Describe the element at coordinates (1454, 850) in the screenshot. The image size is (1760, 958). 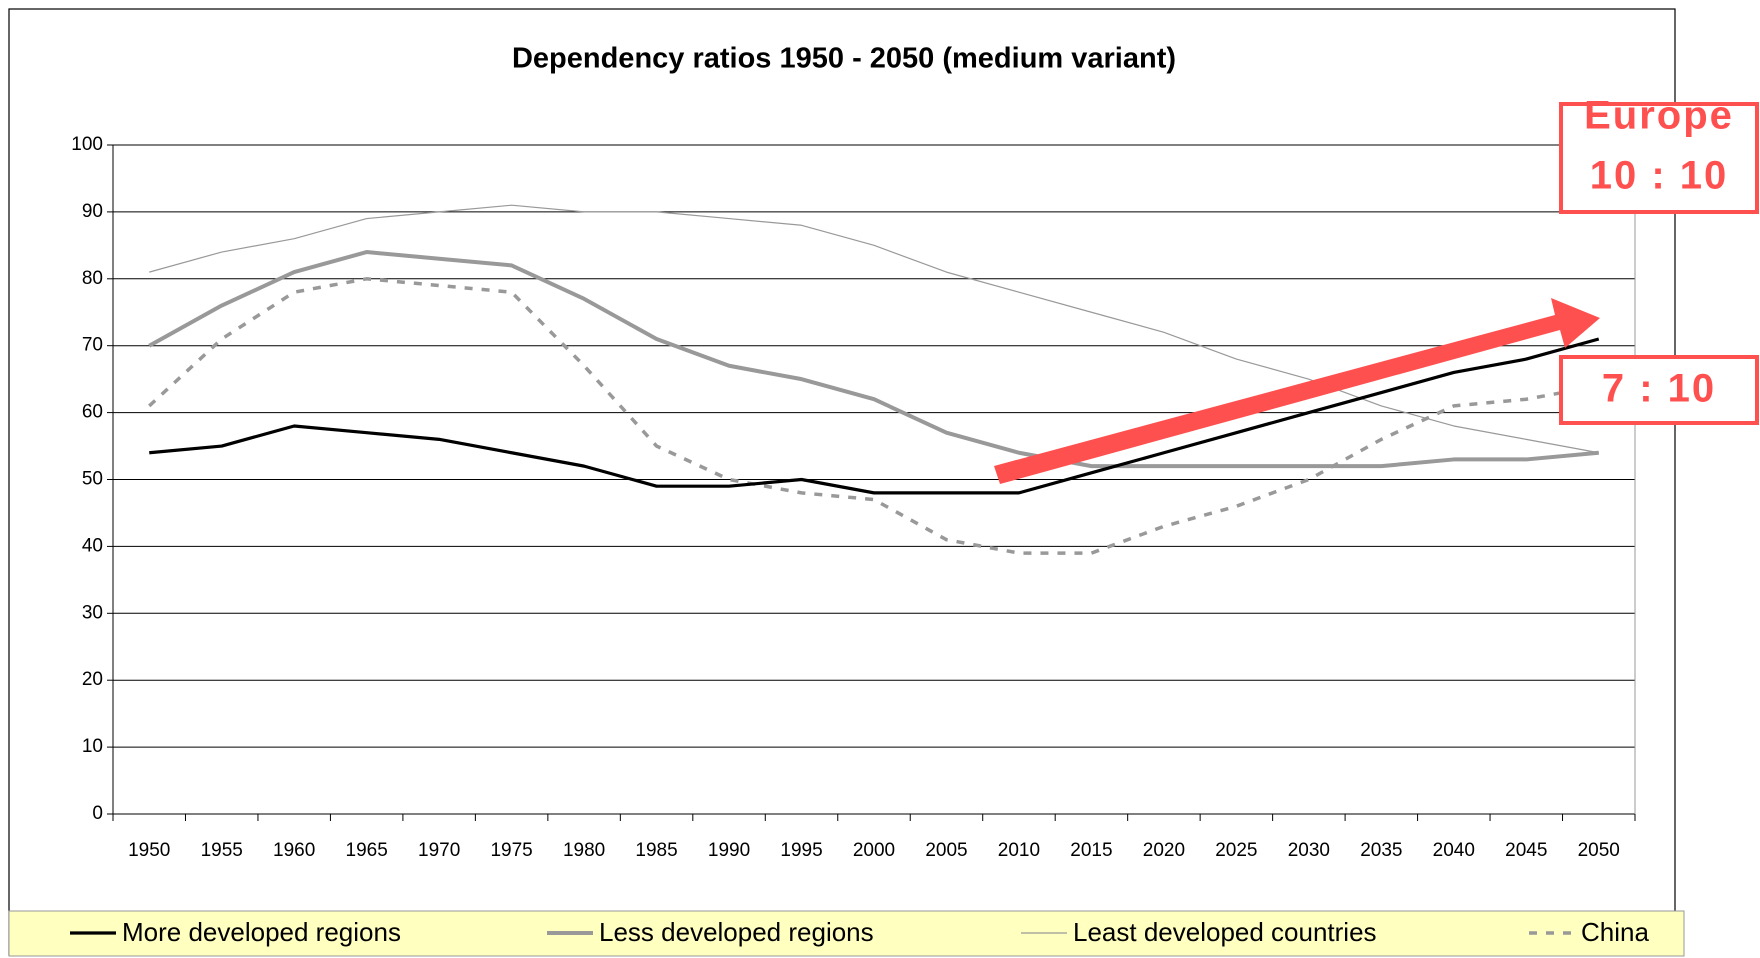
I see `x-tick-label: 2040` at that location.